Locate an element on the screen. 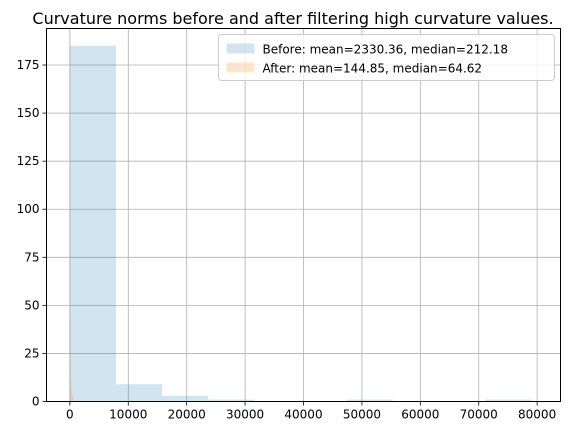  x-tick-label: 60000 is located at coordinates (420, 415).